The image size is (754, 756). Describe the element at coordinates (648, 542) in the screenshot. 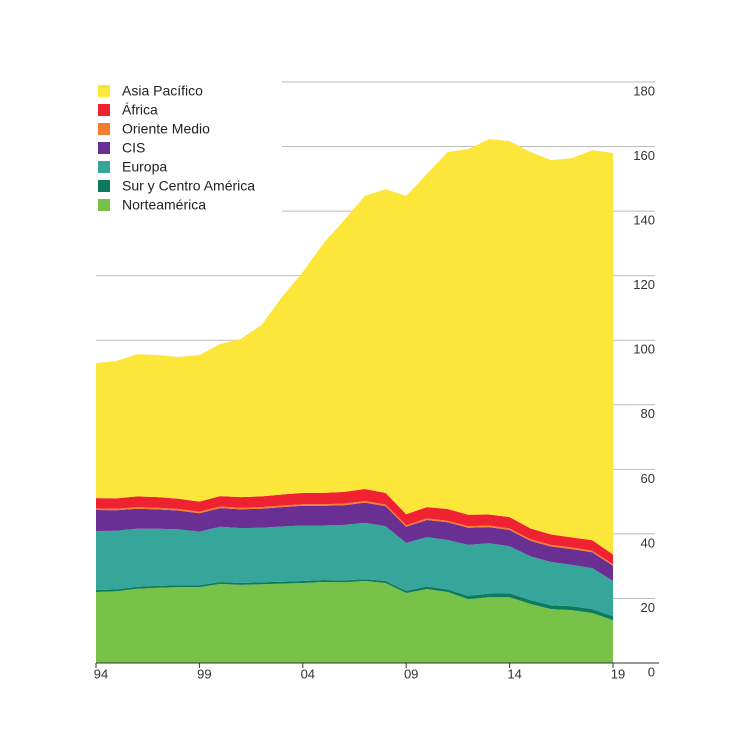

I see `y-tick-label: 40` at that location.